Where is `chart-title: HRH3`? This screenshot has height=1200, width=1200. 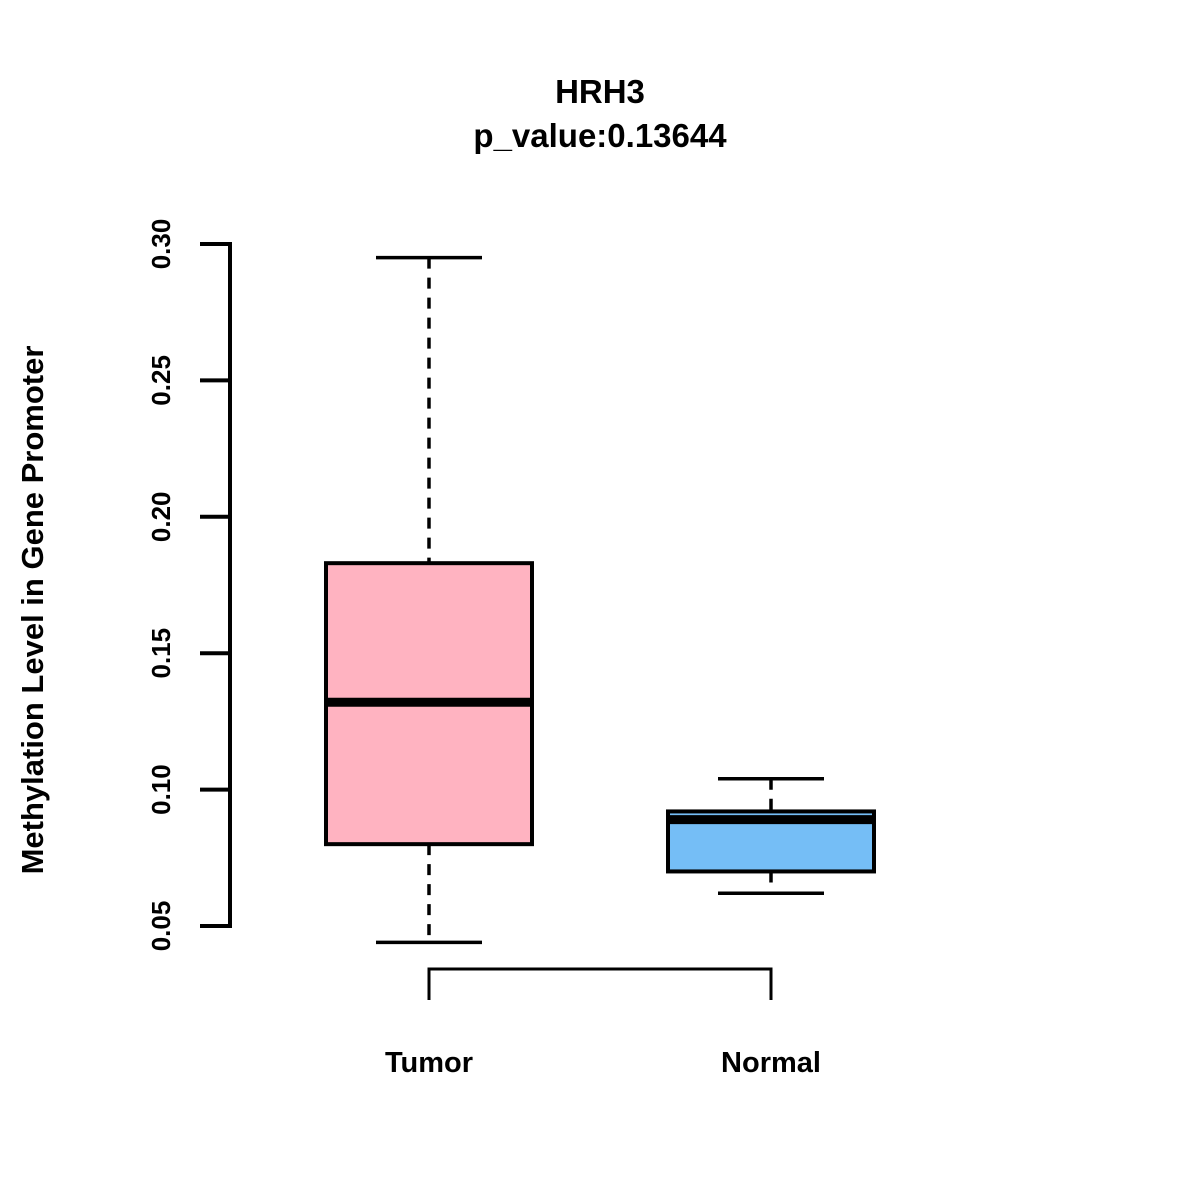 chart-title: HRH3 is located at coordinates (600, 91).